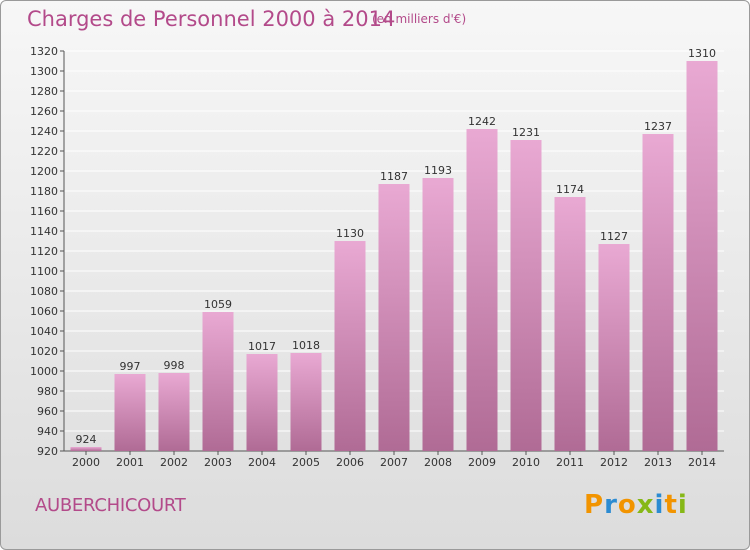  What do you see at coordinates (44, 371) in the screenshot?
I see `y-tick-label: 1000` at bounding box center [44, 371].